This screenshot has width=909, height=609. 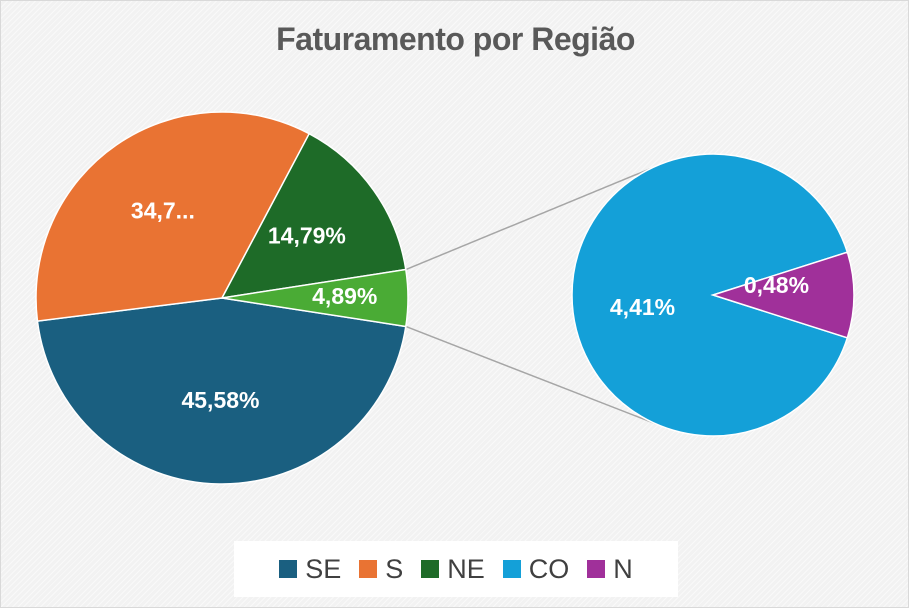 What do you see at coordinates (537, 215) in the screenshot?
I see `connector-line-top` at bounding box center [537, 215].